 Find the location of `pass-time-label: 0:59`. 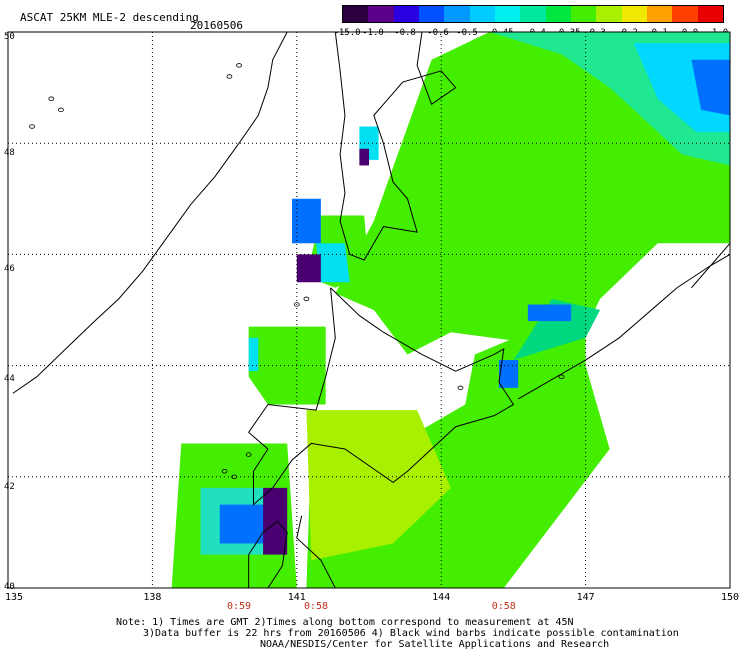

pass-time-label: 0:59 is located at coordinates (239, 606).